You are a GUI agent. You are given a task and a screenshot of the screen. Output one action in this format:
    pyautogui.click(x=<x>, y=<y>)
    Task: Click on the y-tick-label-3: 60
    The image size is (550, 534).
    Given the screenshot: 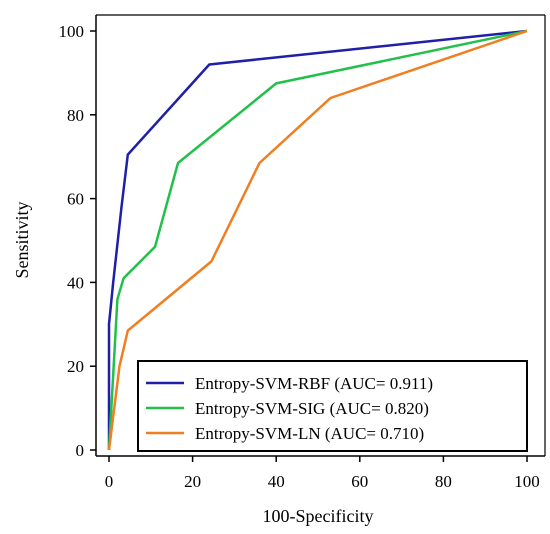 What is the action you would take?
    pyautogui.click(x=75, y=199)
    